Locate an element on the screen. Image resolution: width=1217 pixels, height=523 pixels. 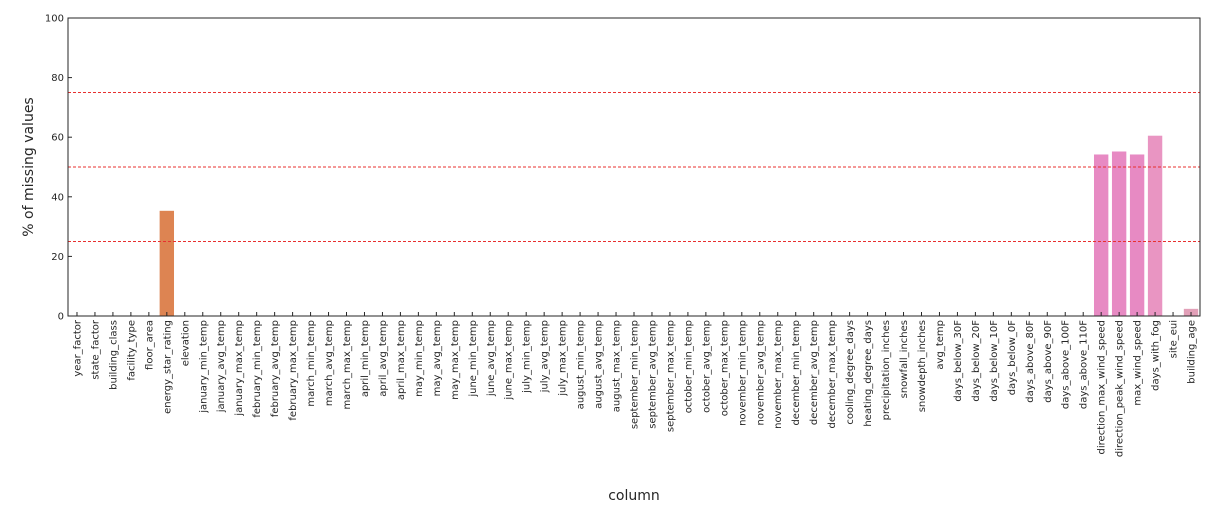
x-tick-label: days_above_90F is located at coordinates (1048, 361).